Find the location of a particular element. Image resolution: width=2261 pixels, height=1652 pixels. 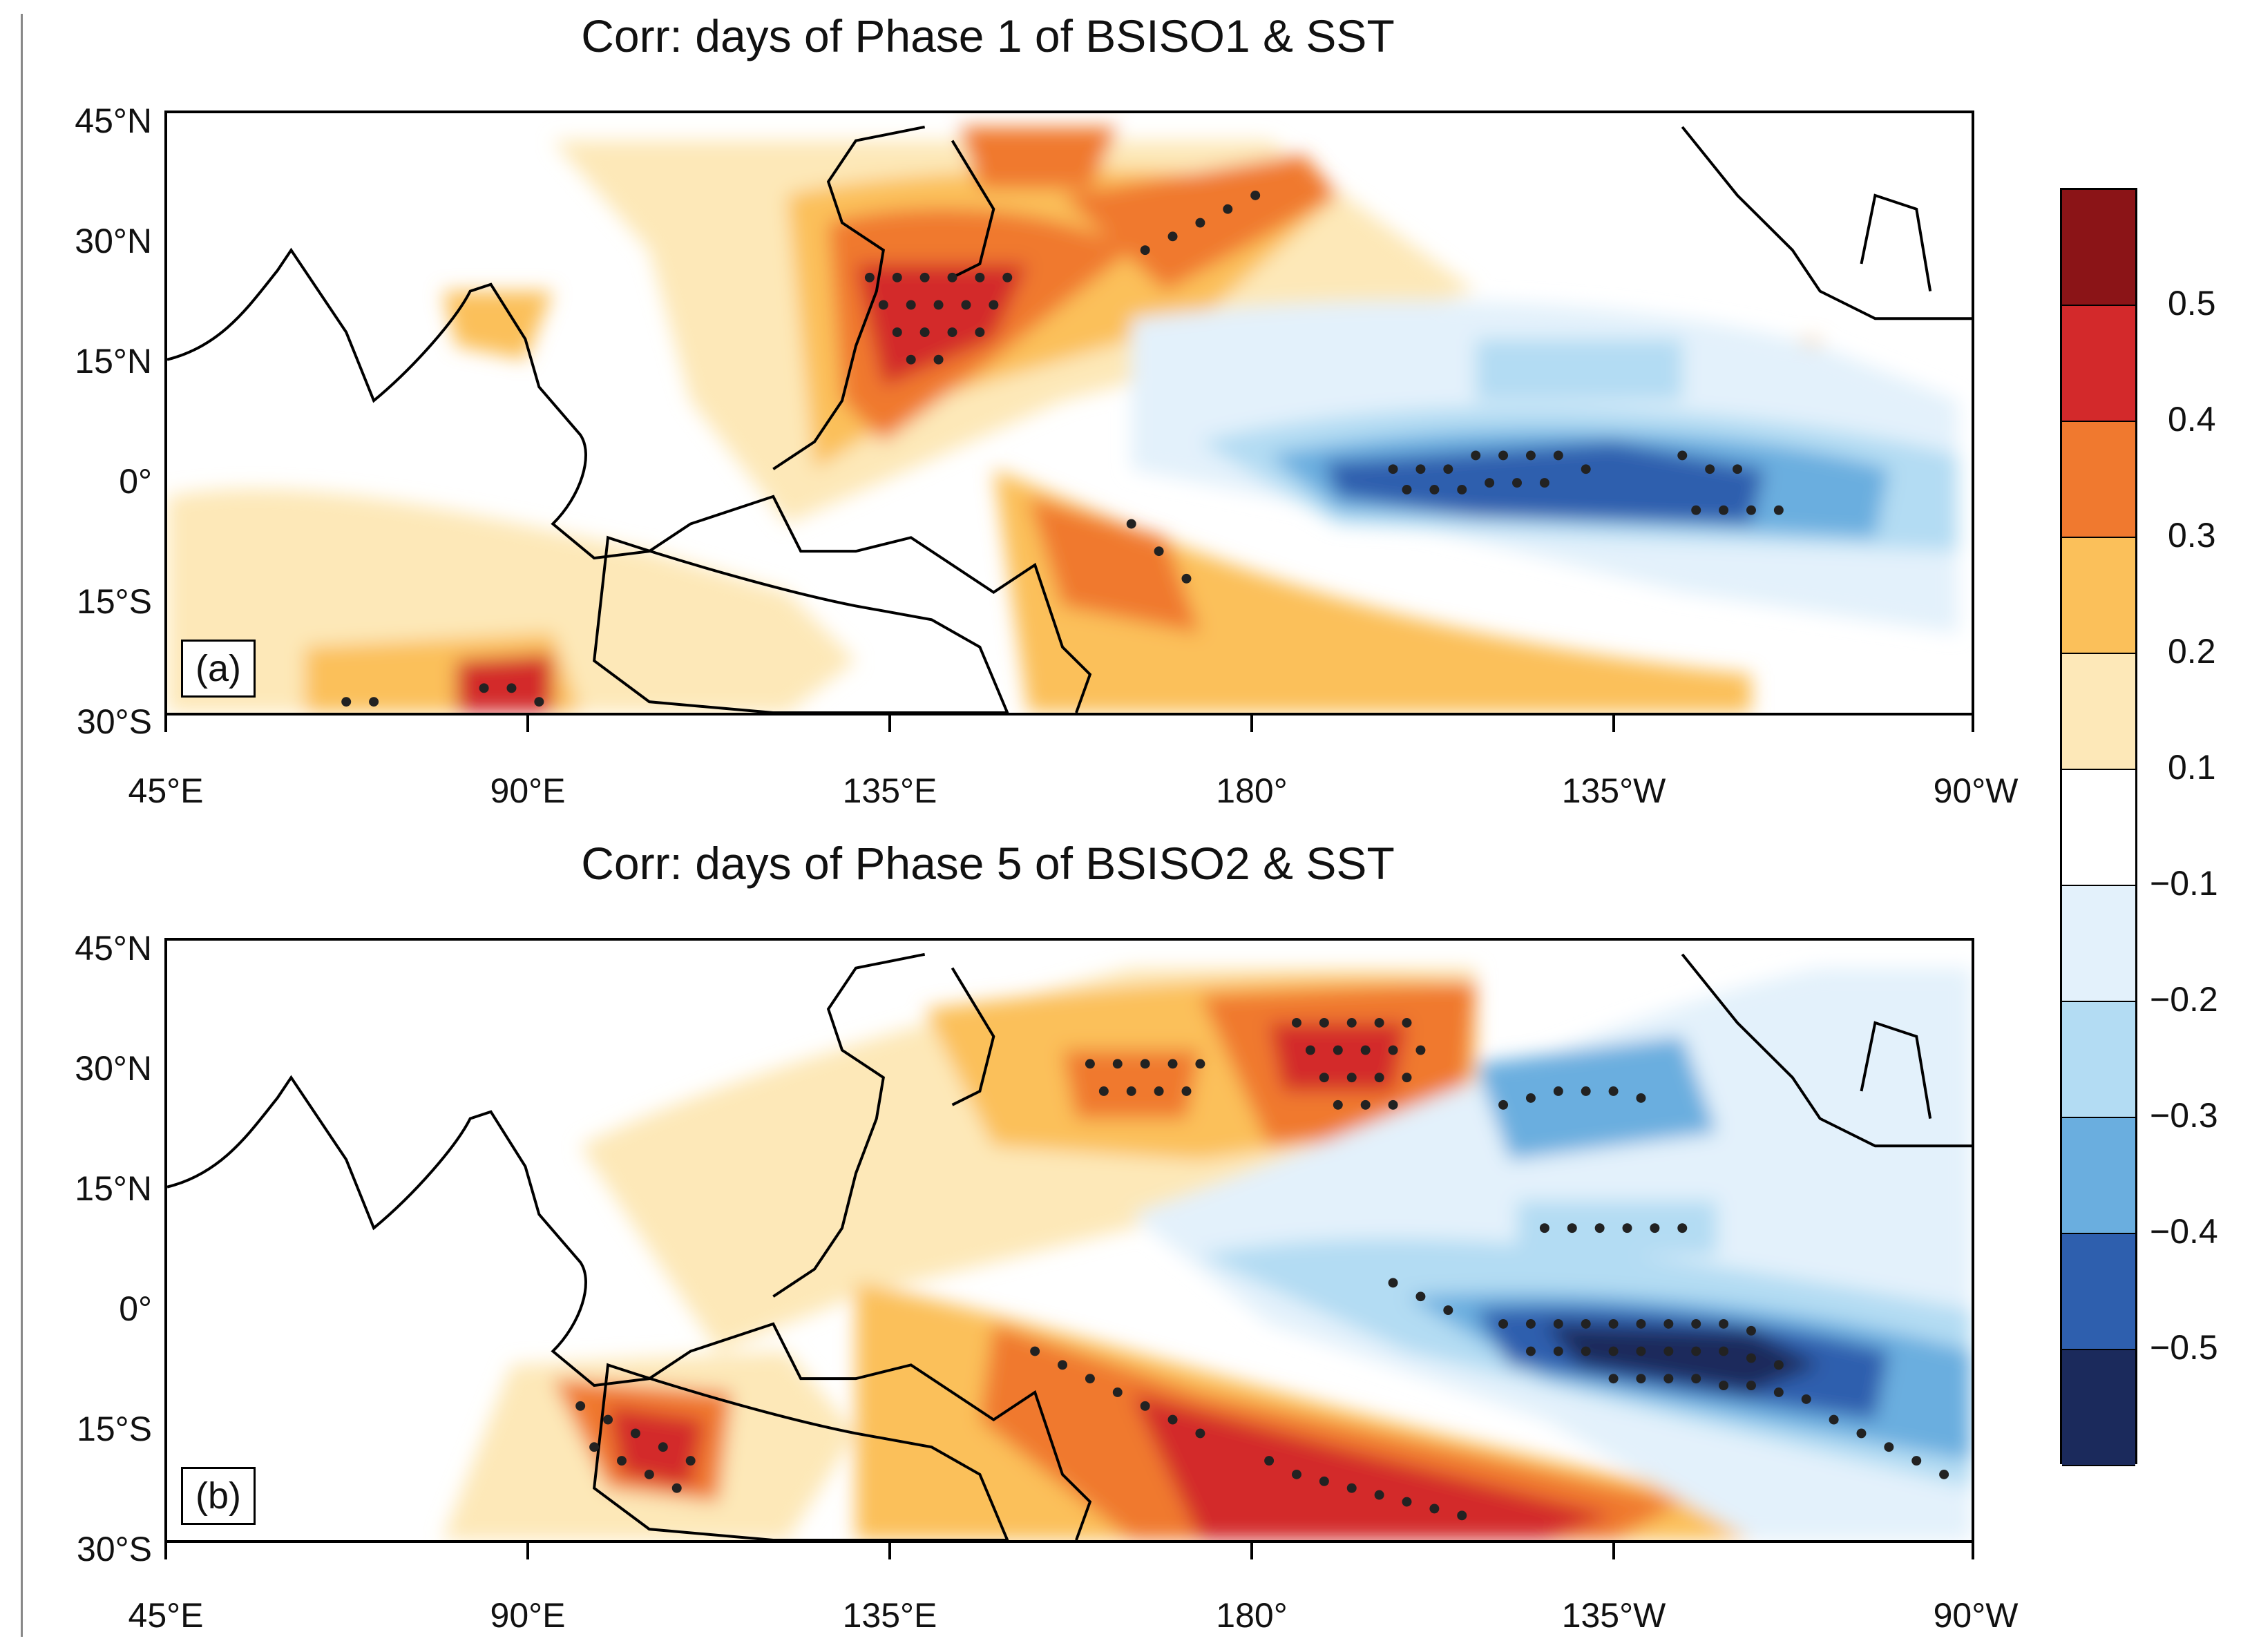

colorbar is located at coordinates (2099, 827).